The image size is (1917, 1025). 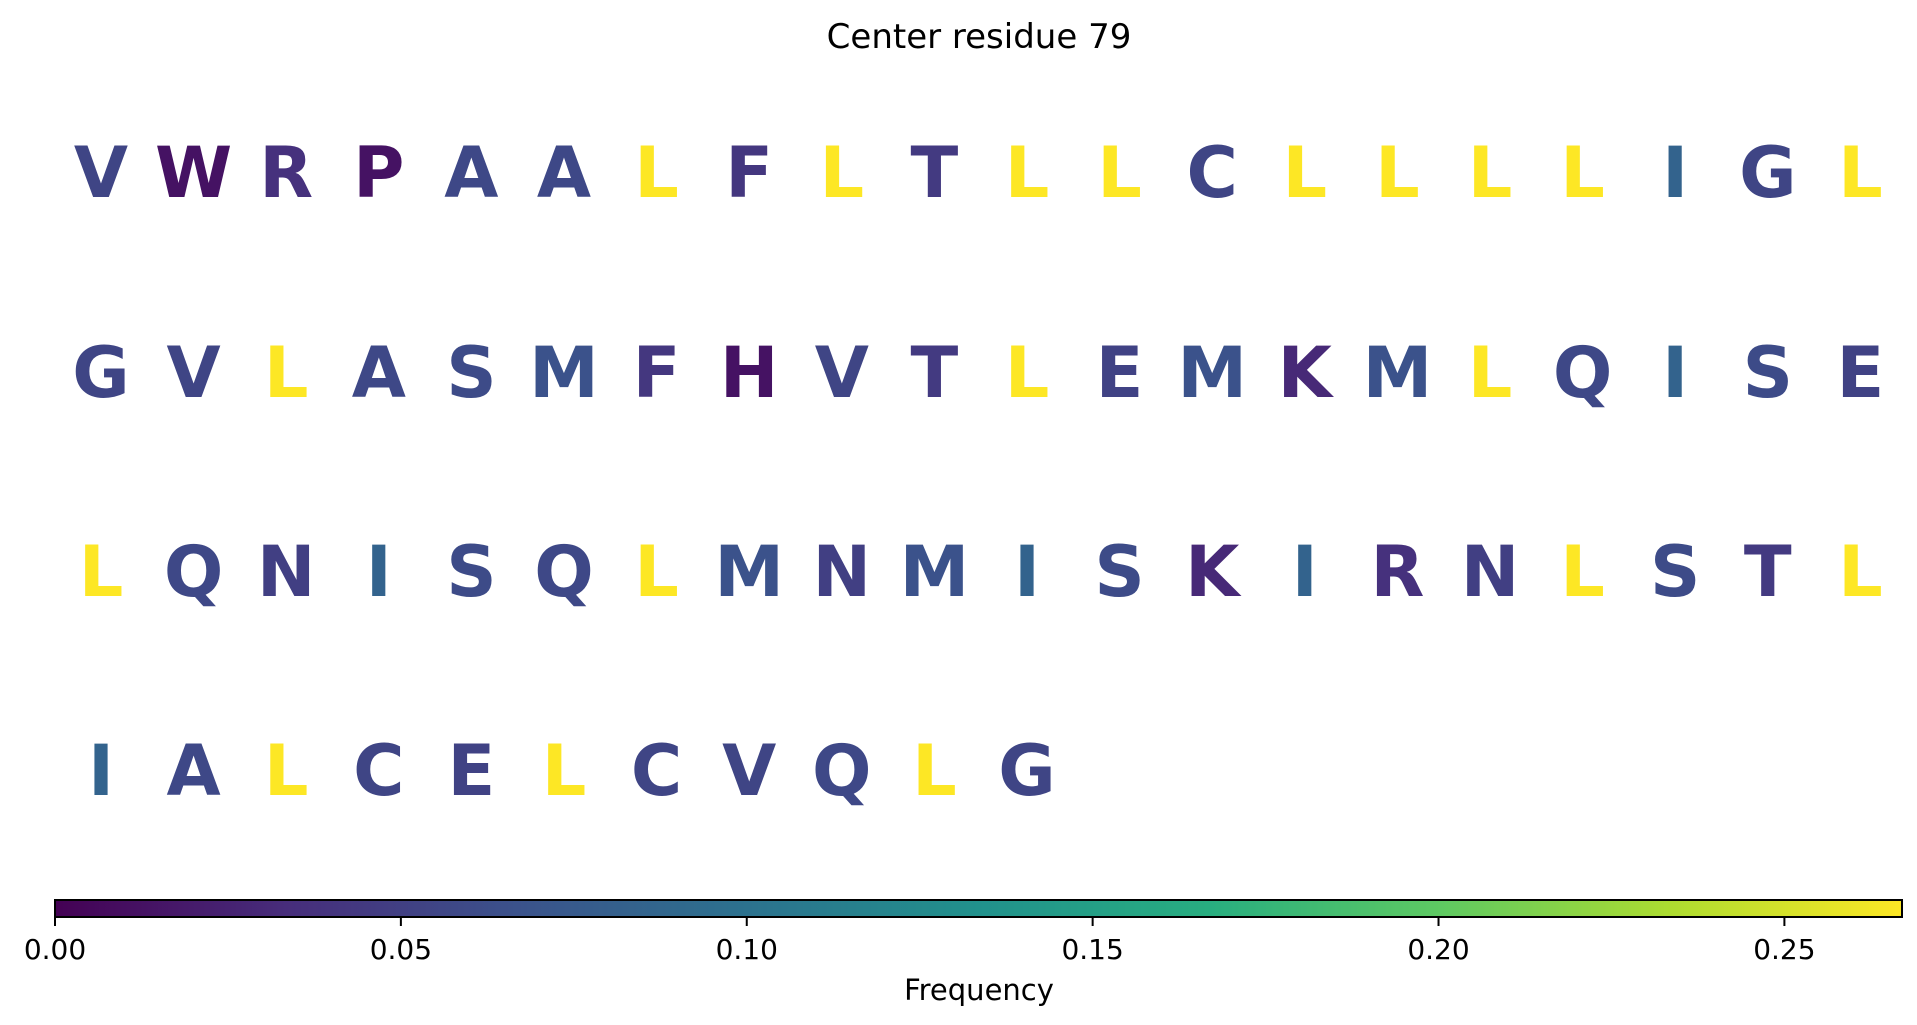 What do you see at coordinates (55, 949) in the screenshot?
I see `colorbar-tick-label: 0.00` at bounding box center [55, 949].